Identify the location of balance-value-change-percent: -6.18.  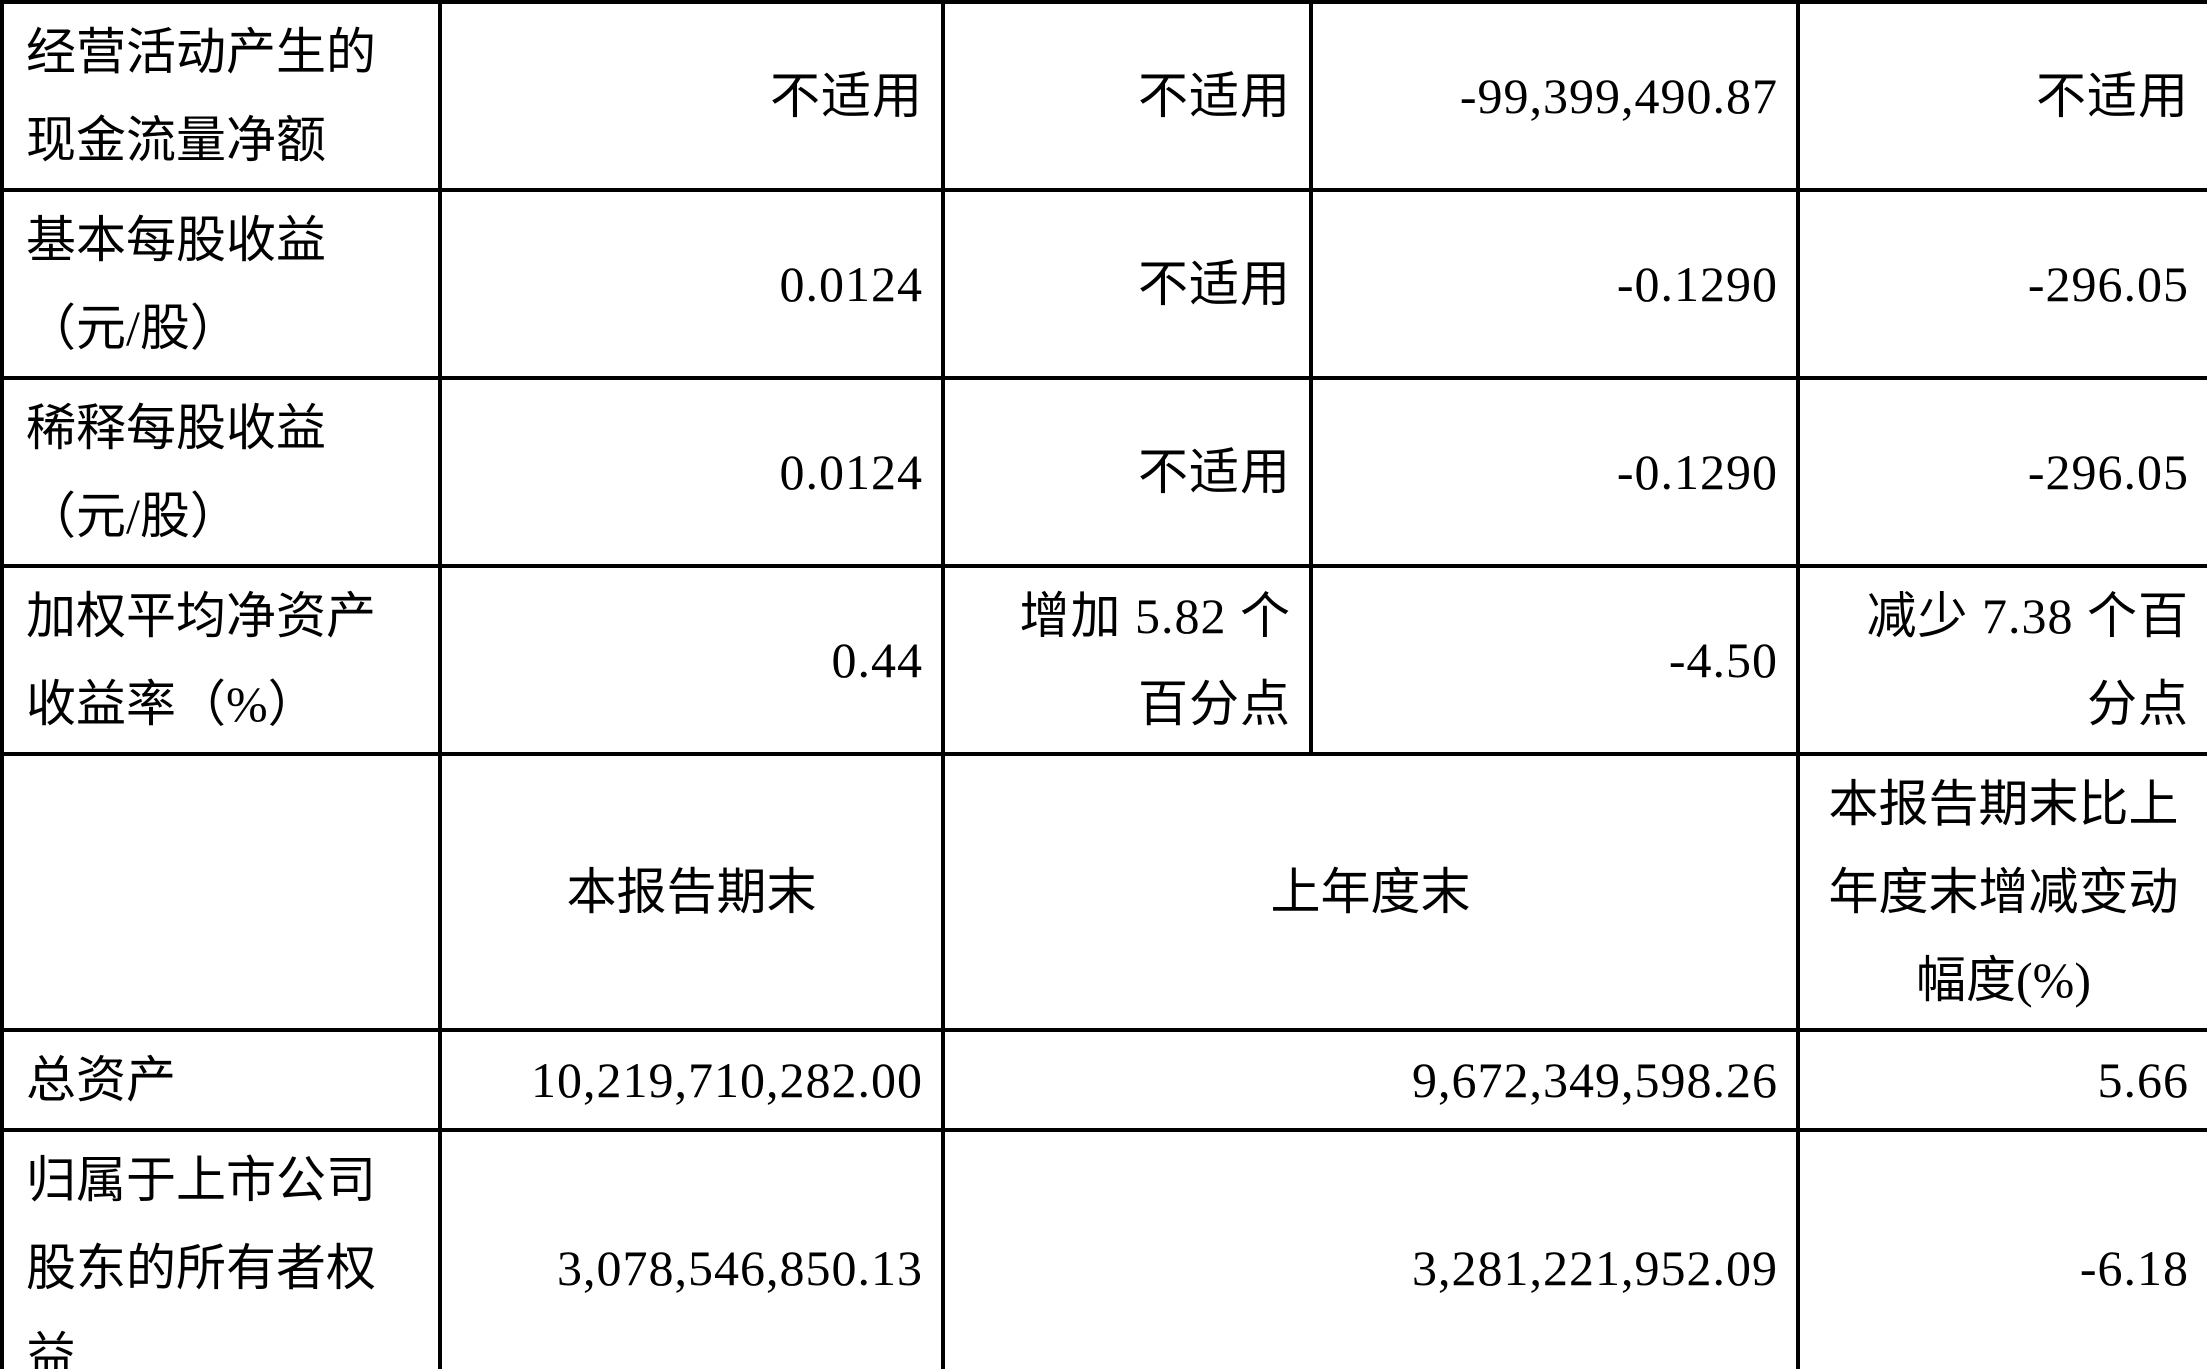
(2001, 1248).